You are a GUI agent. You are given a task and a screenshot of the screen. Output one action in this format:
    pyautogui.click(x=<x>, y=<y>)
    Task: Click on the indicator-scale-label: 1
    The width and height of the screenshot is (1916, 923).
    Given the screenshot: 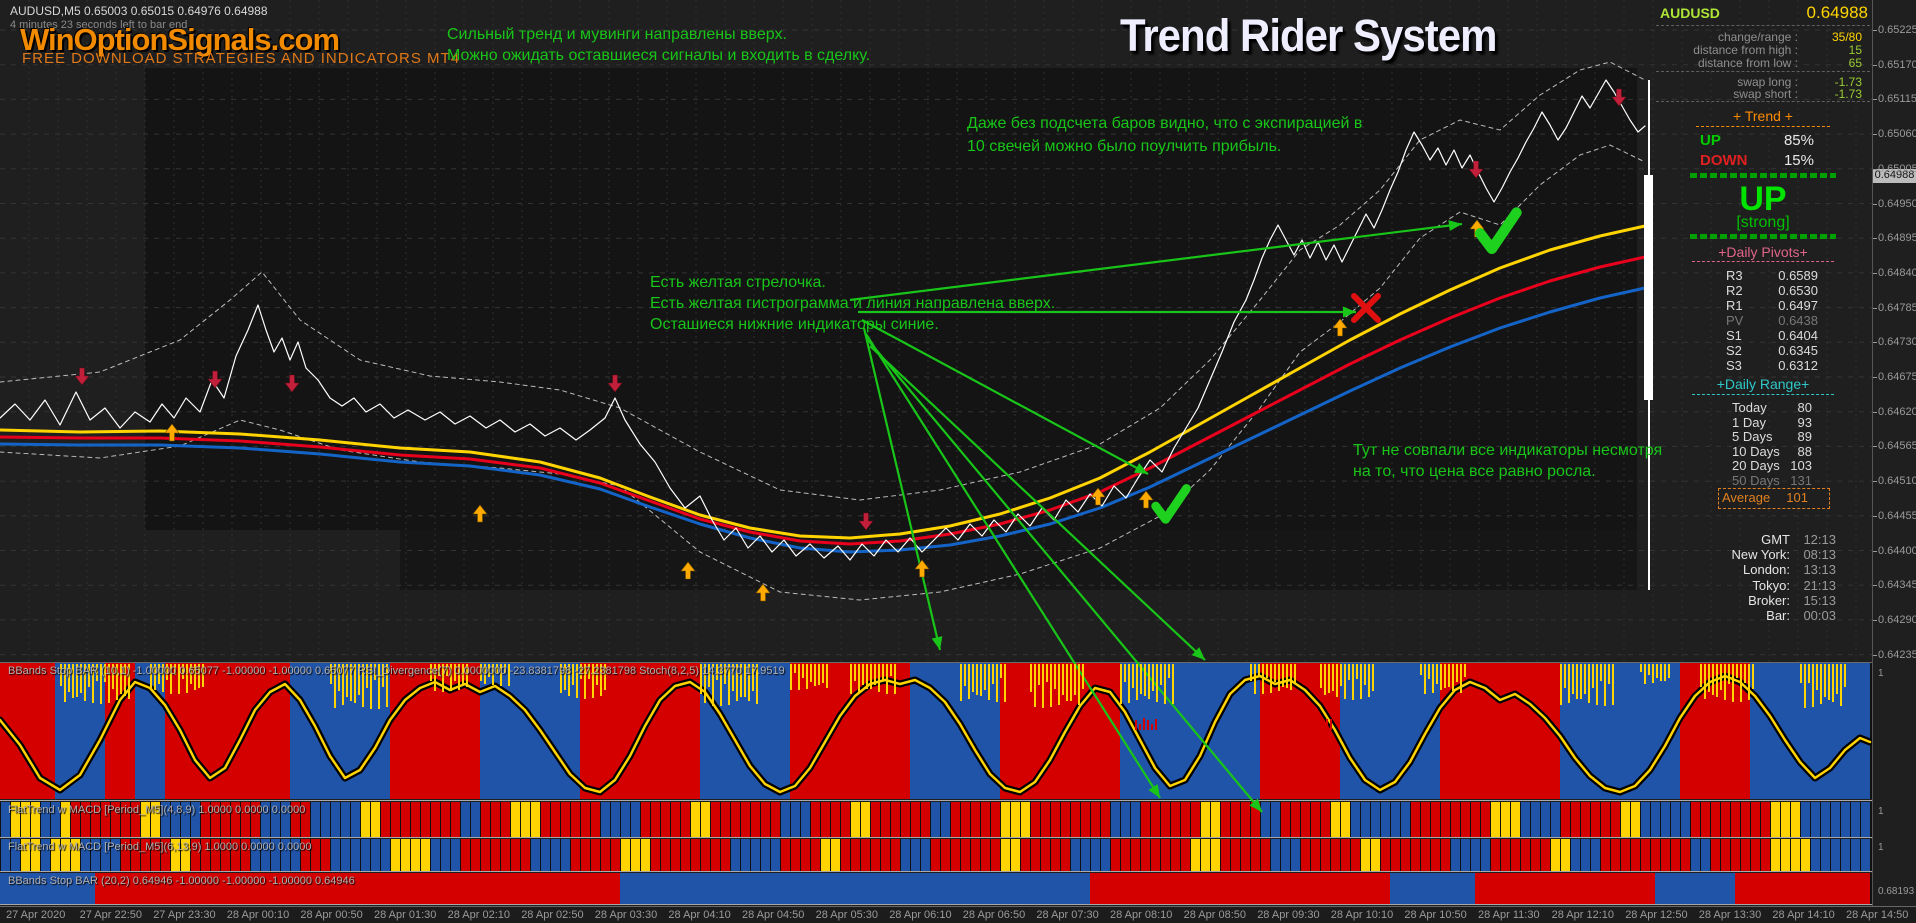 What is the action you would take?
    pyautogui.click(x=1881, y=847)
    